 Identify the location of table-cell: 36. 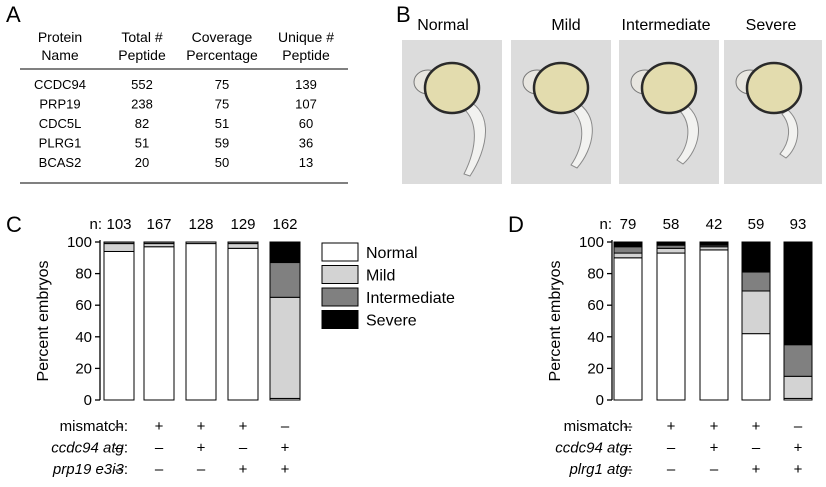
(306, 143).